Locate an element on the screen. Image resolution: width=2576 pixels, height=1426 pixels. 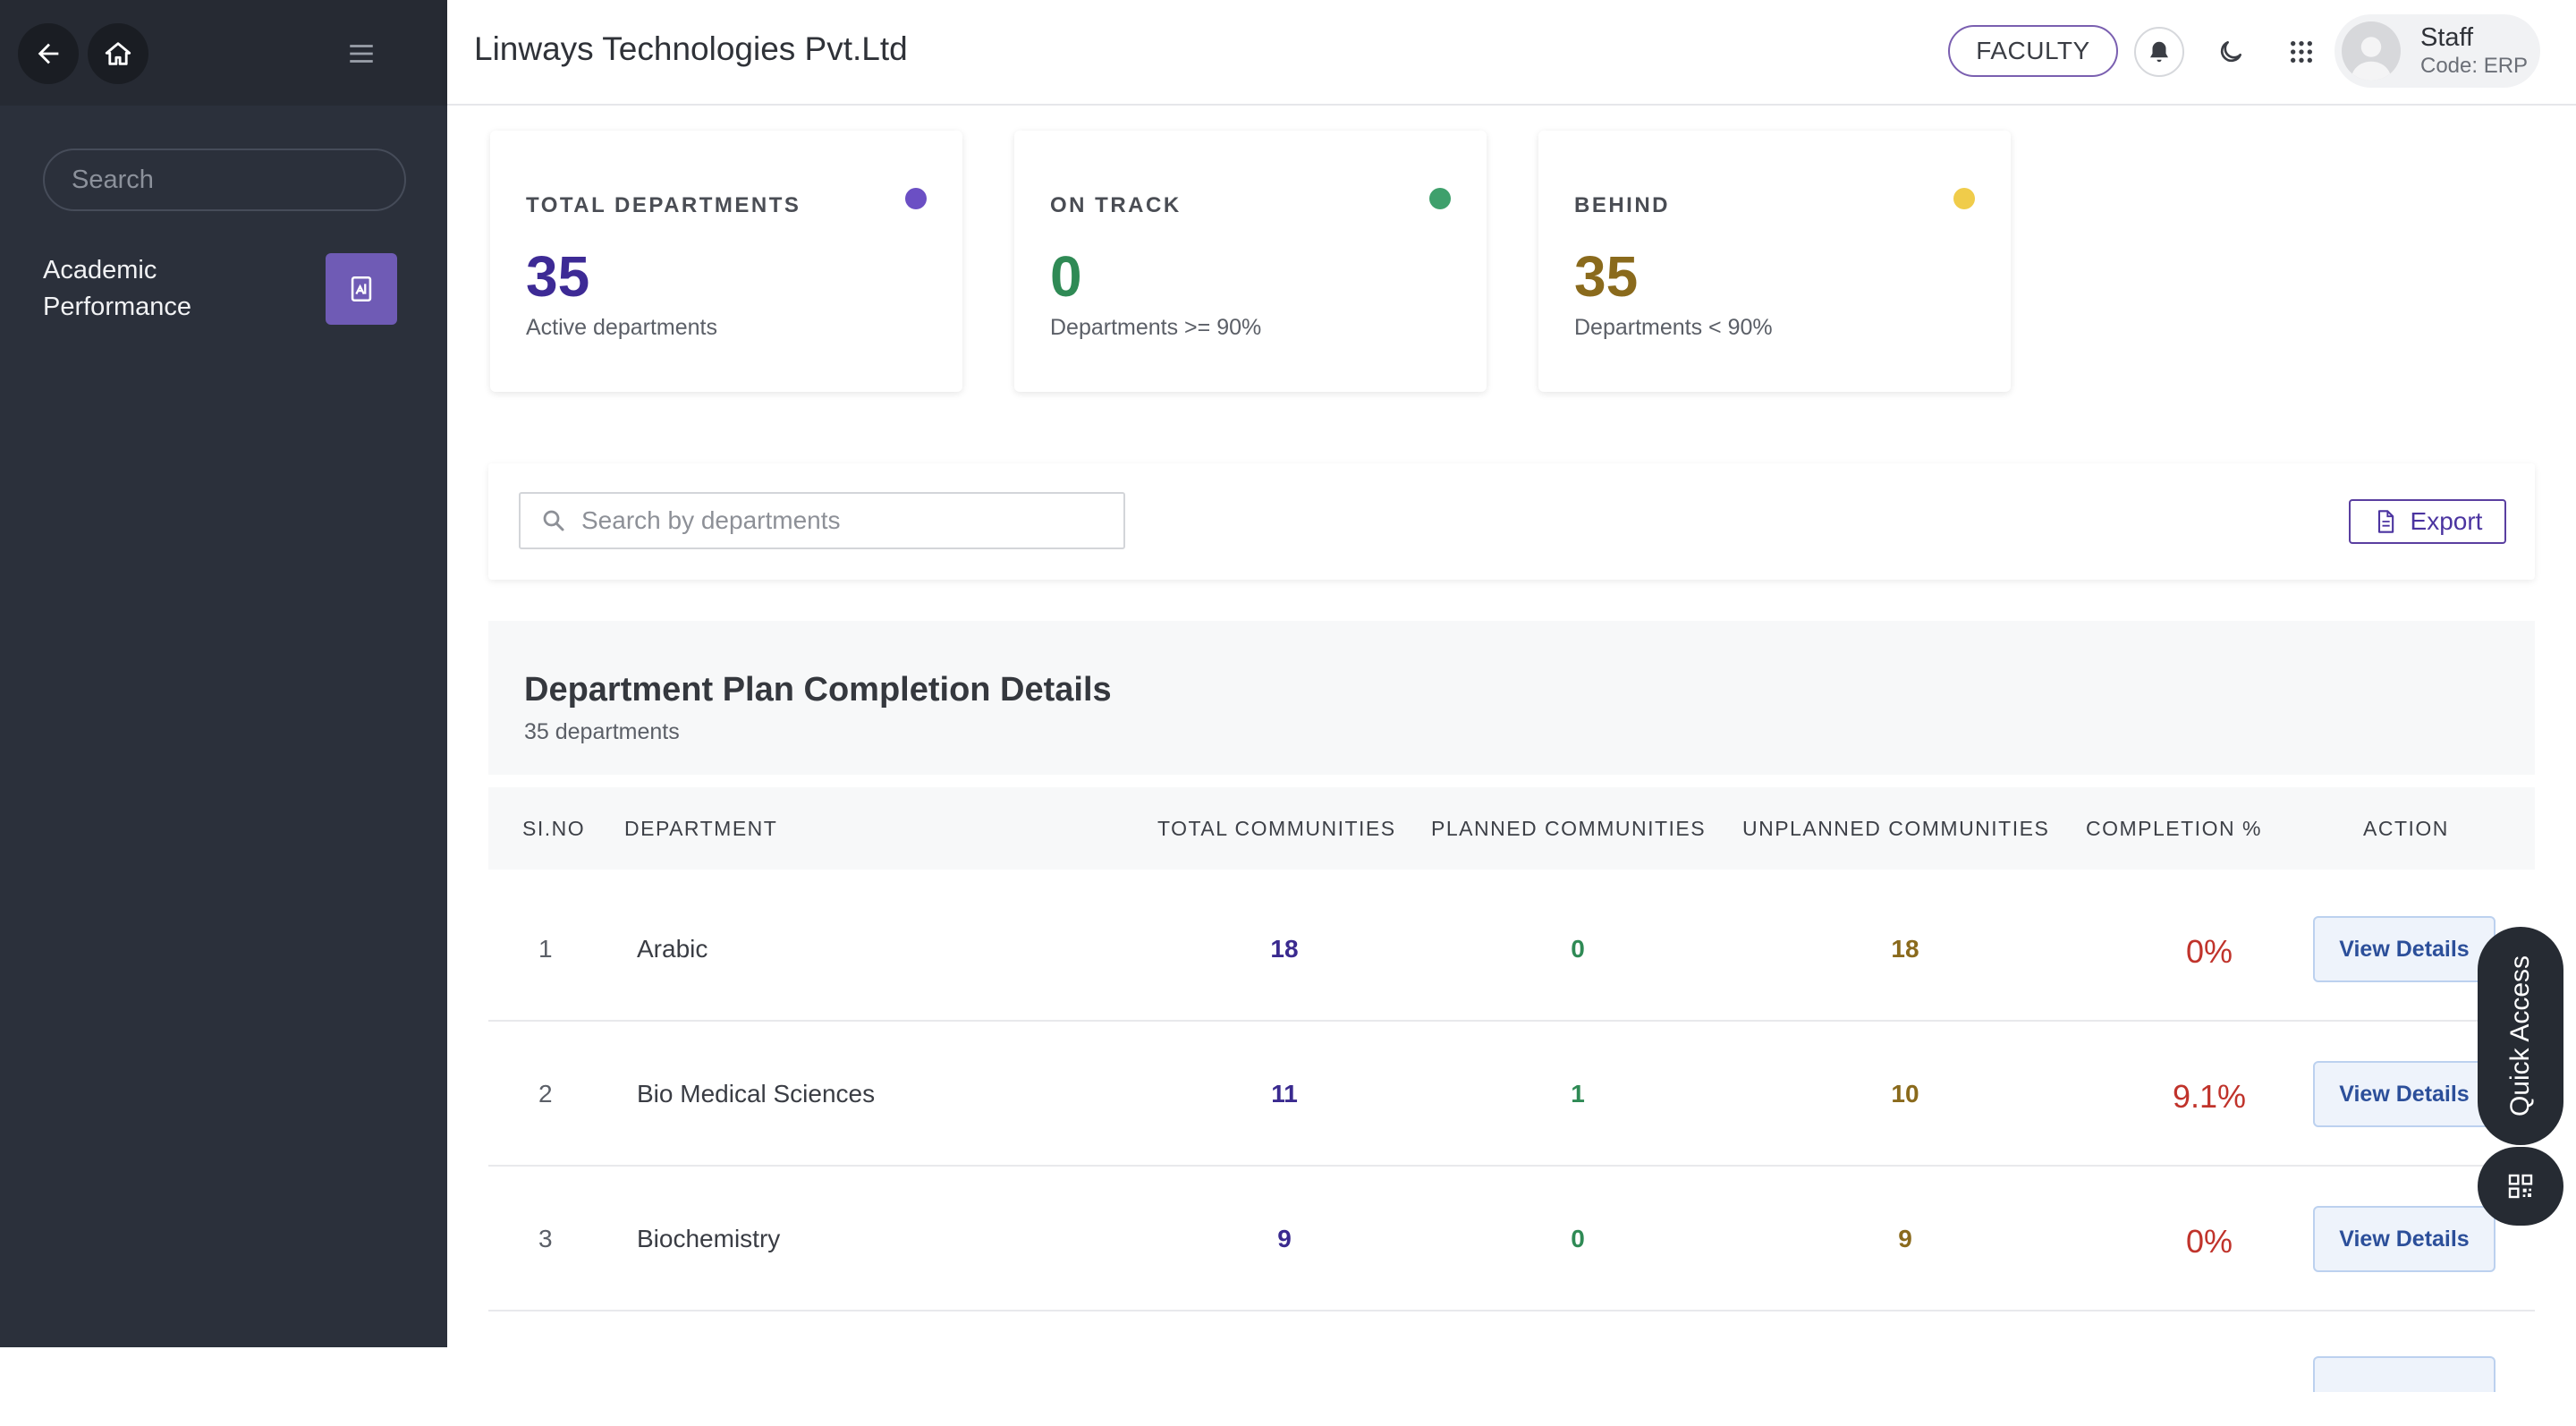
cell-planned: 1 is located at coordinates (1578, 1094).